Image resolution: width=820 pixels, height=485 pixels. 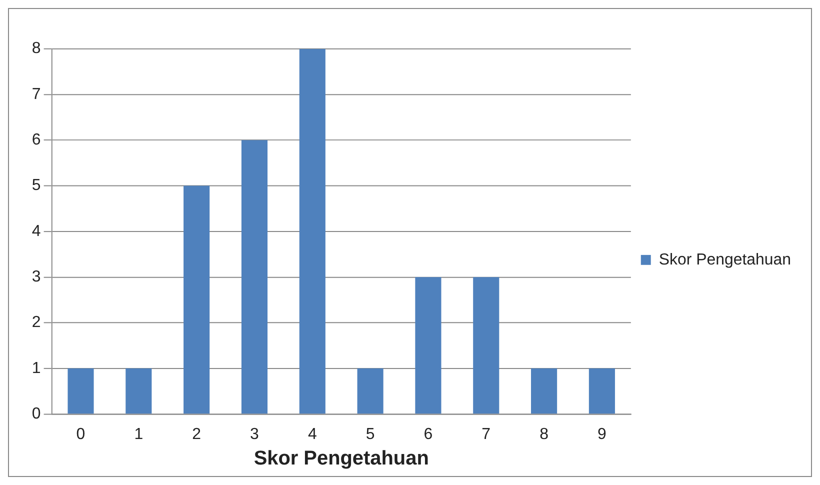 I want to click on y-tick-label: 4, so click(x=36, y=231).